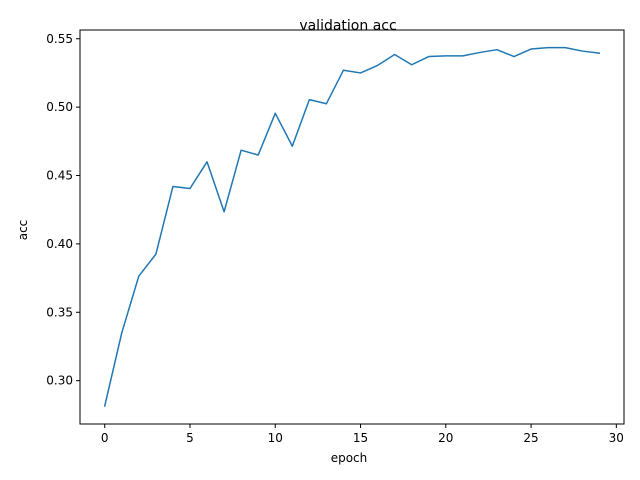 Image resolution: width=640 pixels, height=480 pixels. I want to click on y-tick-label: 0.35, so click(59, 312).